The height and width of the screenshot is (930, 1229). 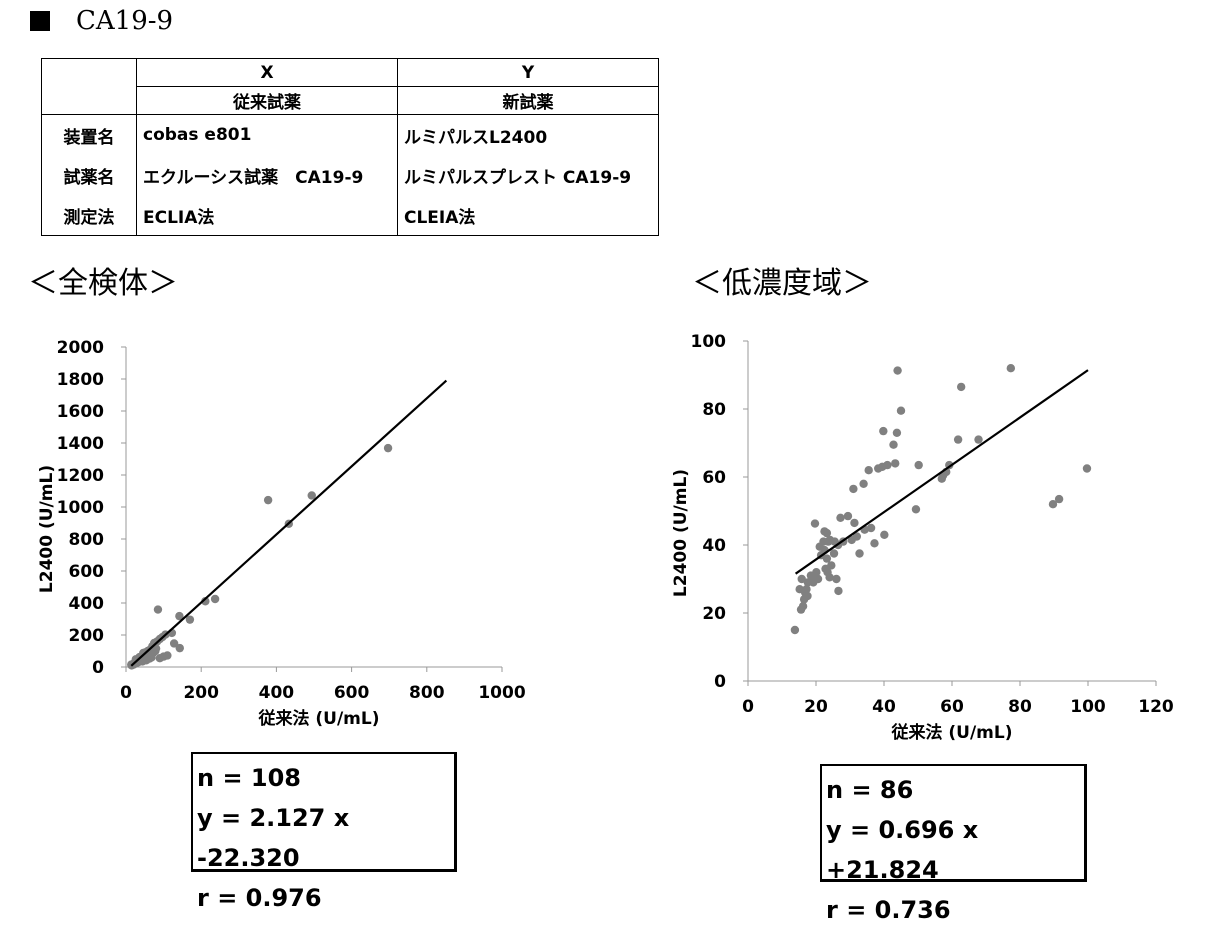 I want to click on header-y-sub: 新試薬, so click(x=528, y=100).